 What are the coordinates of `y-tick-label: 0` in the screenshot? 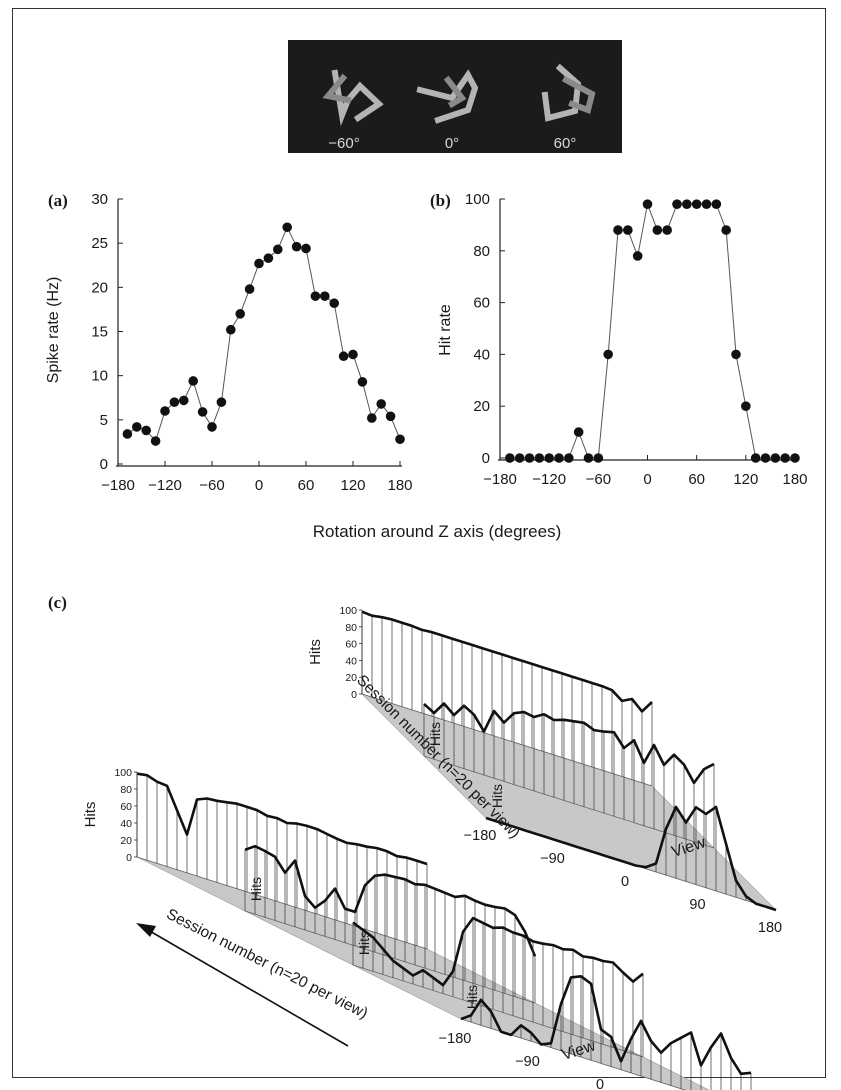 It's located at (486, 458).